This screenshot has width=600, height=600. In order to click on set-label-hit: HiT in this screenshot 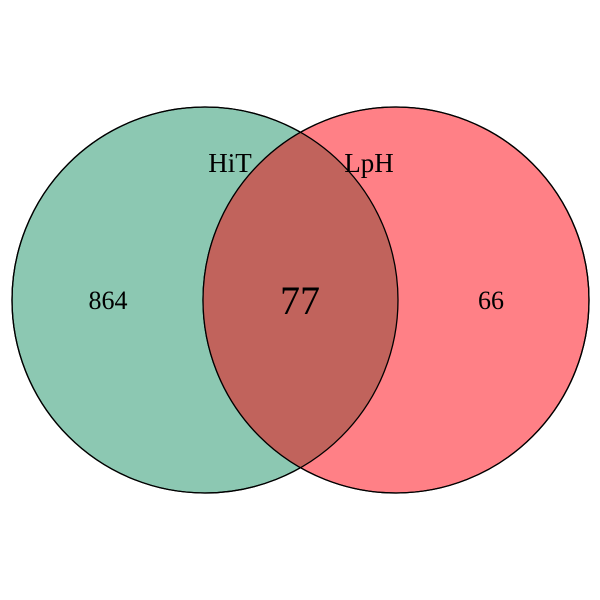, I will do `click(230, 163)`.